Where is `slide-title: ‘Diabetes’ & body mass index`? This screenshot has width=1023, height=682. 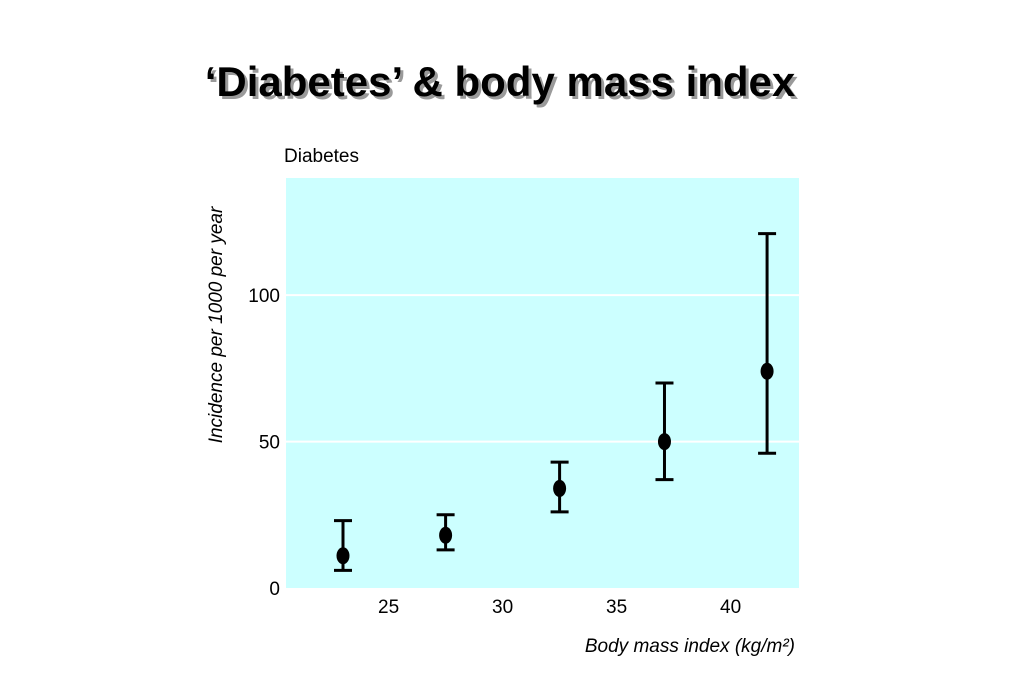 slide-title: ‘Diabetes’ & body mass index is located at coordinates (500, 81).